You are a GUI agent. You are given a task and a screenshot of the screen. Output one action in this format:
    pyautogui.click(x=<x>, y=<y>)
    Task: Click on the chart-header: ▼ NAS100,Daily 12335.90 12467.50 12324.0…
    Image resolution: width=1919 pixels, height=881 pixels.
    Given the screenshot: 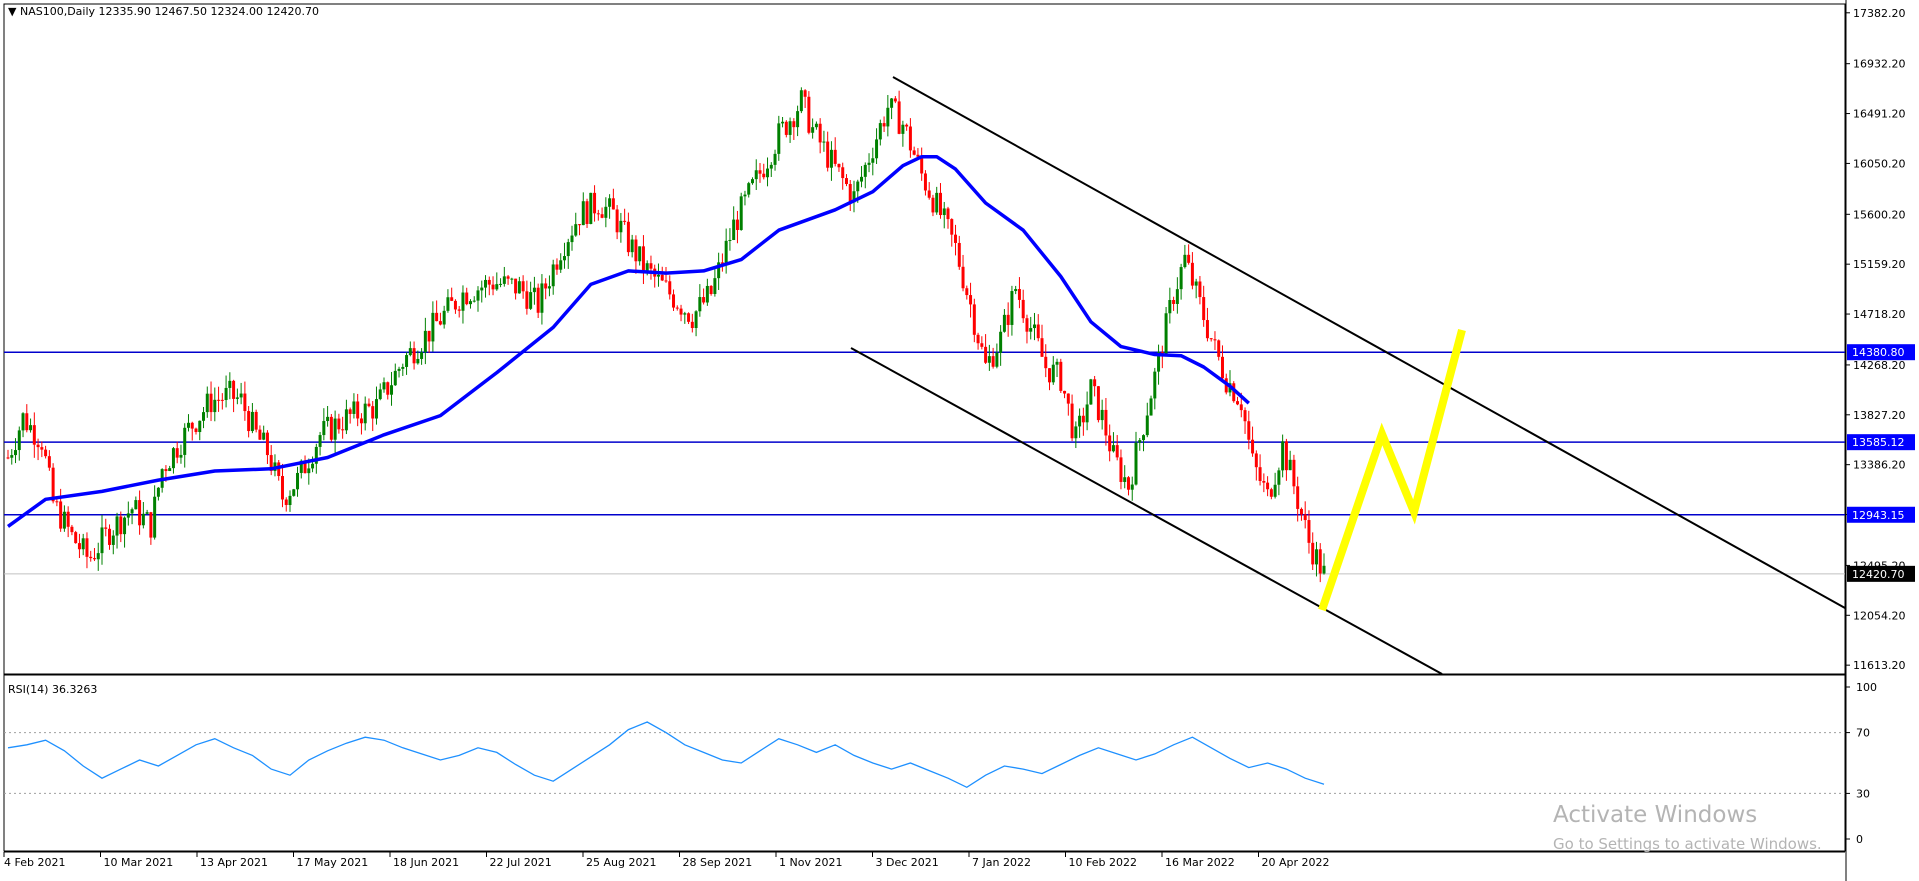 What is the action you would take?
    pyautogui.click(x=163, y=11)
    